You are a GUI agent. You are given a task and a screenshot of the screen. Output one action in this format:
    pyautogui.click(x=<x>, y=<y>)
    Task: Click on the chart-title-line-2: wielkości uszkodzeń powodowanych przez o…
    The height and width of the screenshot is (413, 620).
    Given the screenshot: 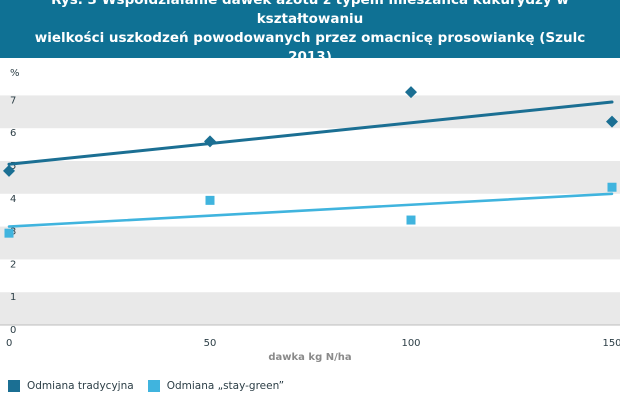 What is the action you would take?
    pyautogui.click(x=310, y=47)
    